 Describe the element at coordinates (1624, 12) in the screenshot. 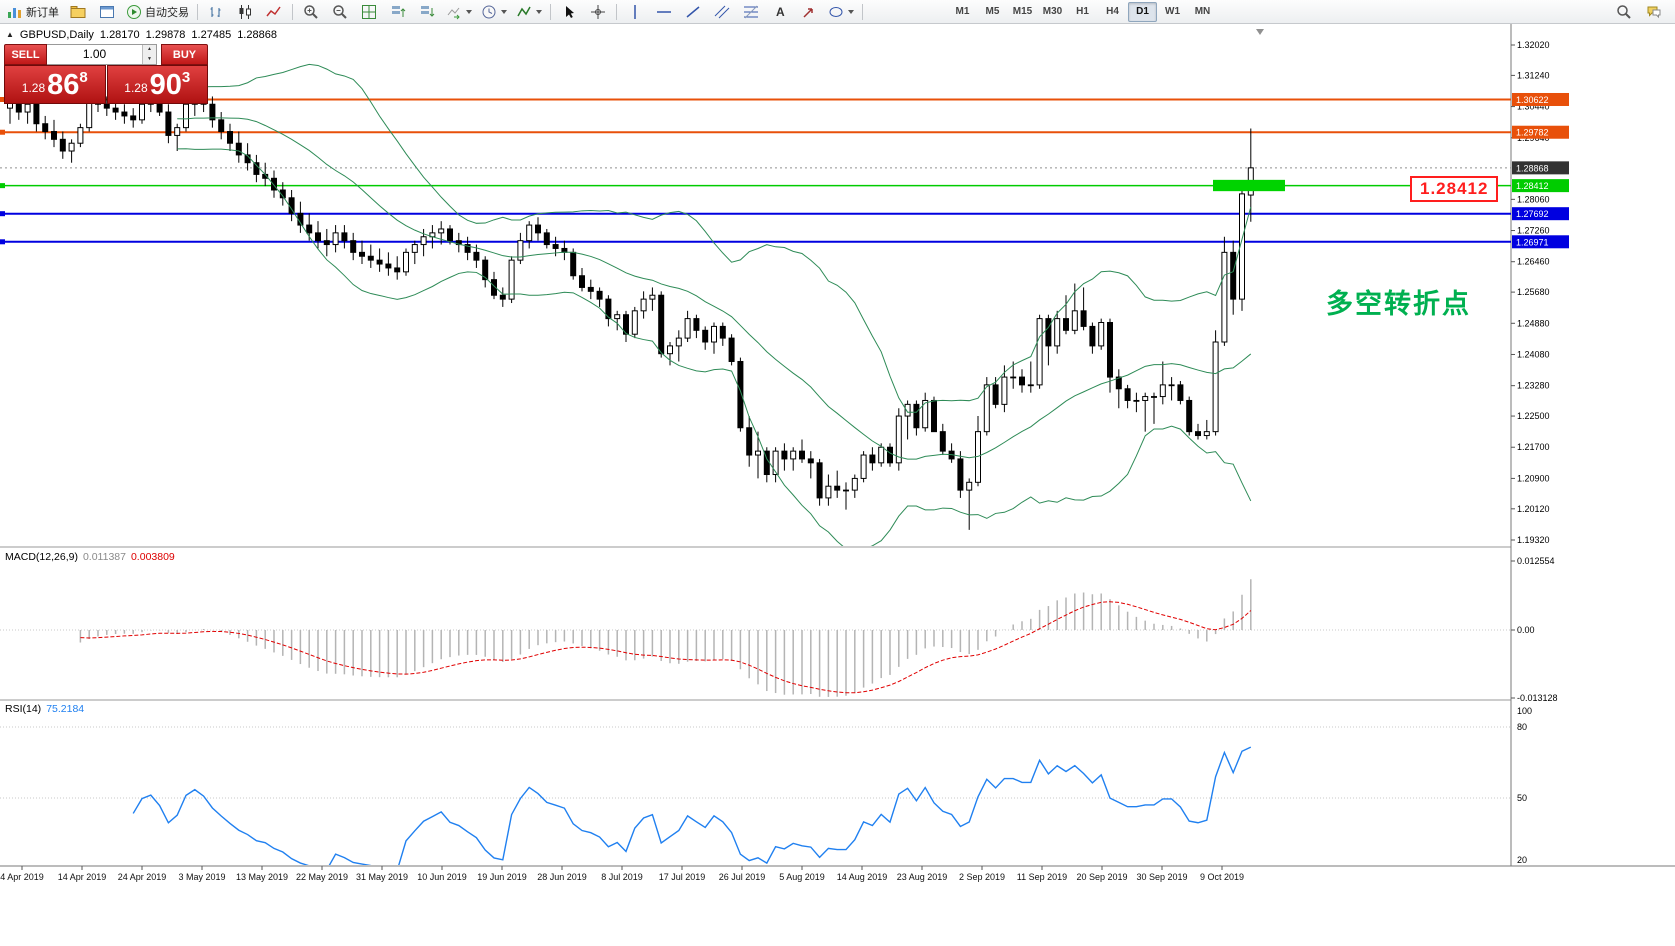

I see `search-button` at that location.